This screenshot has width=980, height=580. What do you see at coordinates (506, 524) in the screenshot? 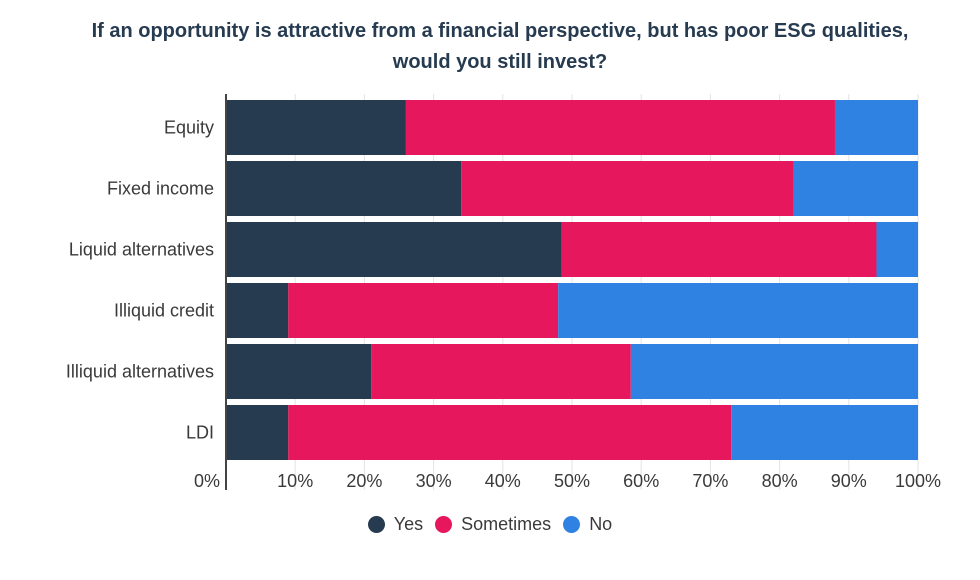
I see `legend-label: Sometimes` at bounding box center [506, 524].